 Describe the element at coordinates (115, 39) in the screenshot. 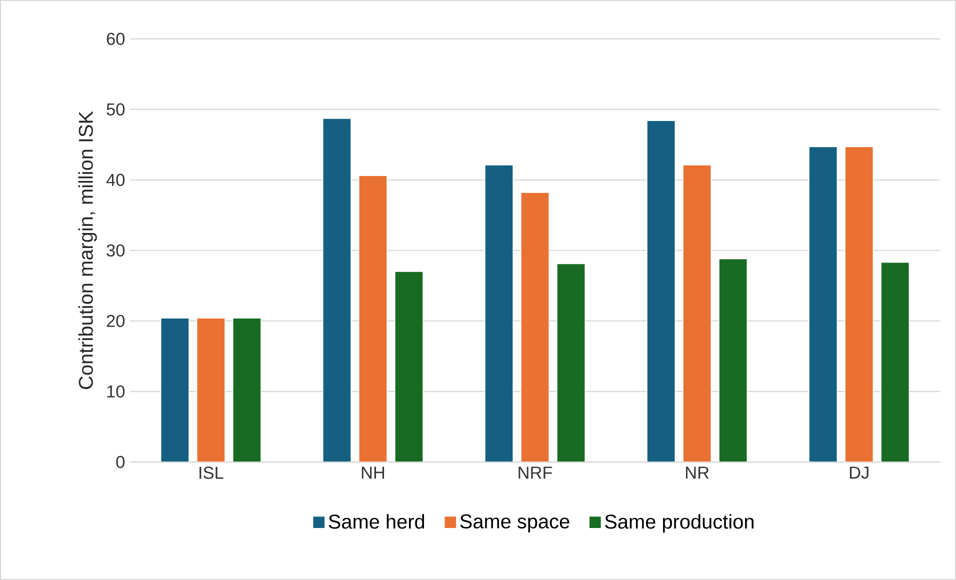

I see `y-tick-label: 60` at that location.